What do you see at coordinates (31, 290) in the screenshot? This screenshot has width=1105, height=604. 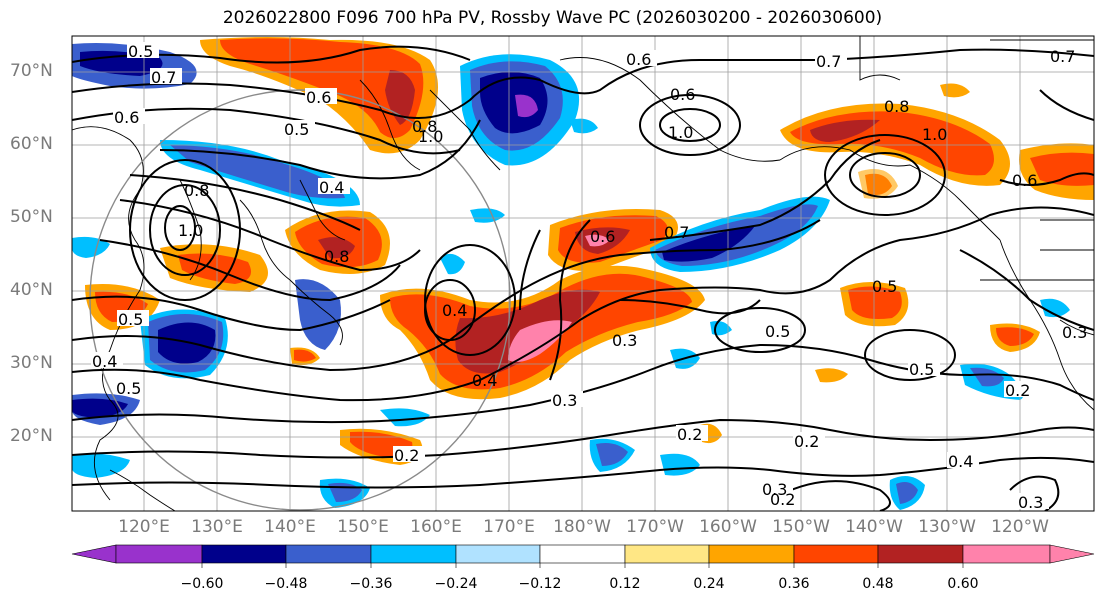 I see `lat-label: 40°N` at bounding box center [31, 290].